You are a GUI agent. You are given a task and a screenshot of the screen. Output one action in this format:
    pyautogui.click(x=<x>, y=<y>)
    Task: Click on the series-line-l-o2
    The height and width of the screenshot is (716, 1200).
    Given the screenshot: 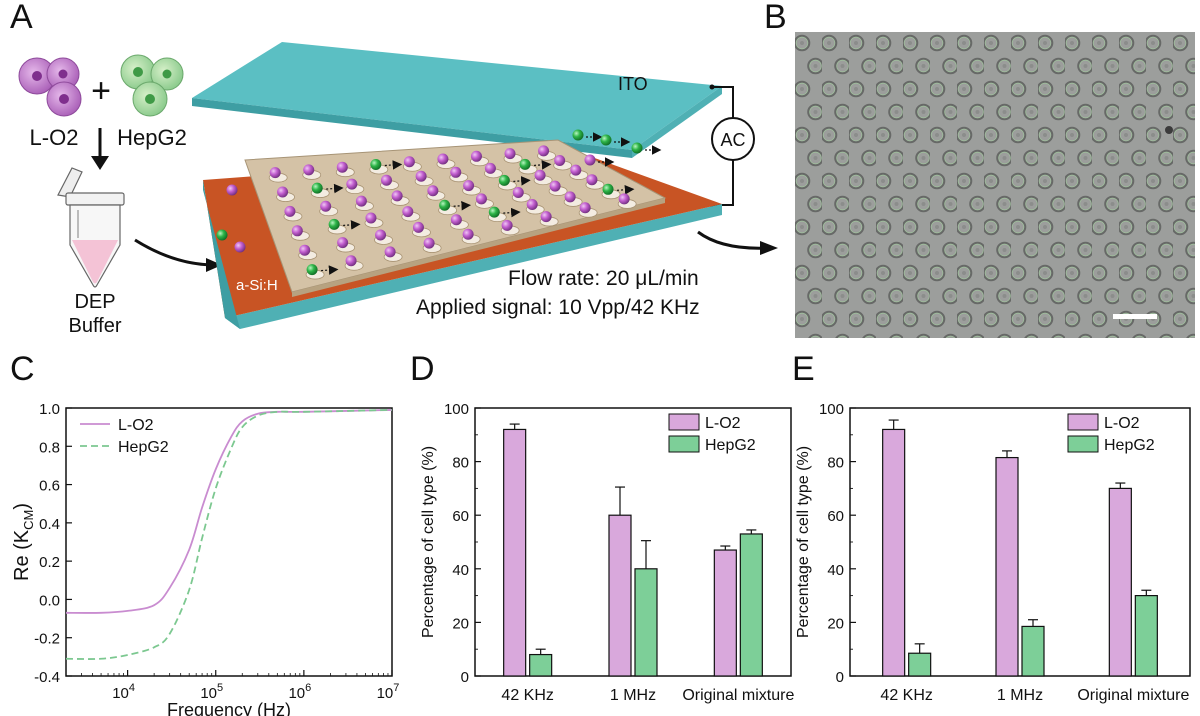 What is the action you would take?
    pyautogui.click(x=229, y=511)
    